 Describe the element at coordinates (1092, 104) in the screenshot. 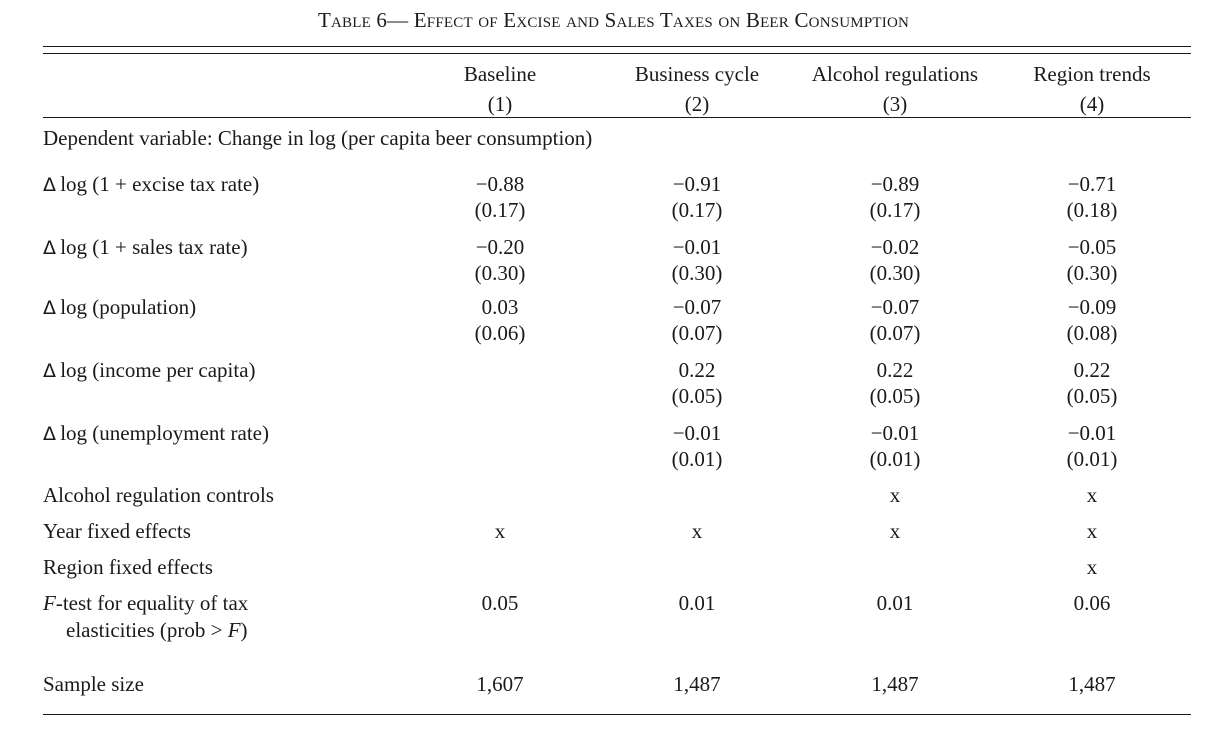

I see `column-header-number: (4)` at that location.